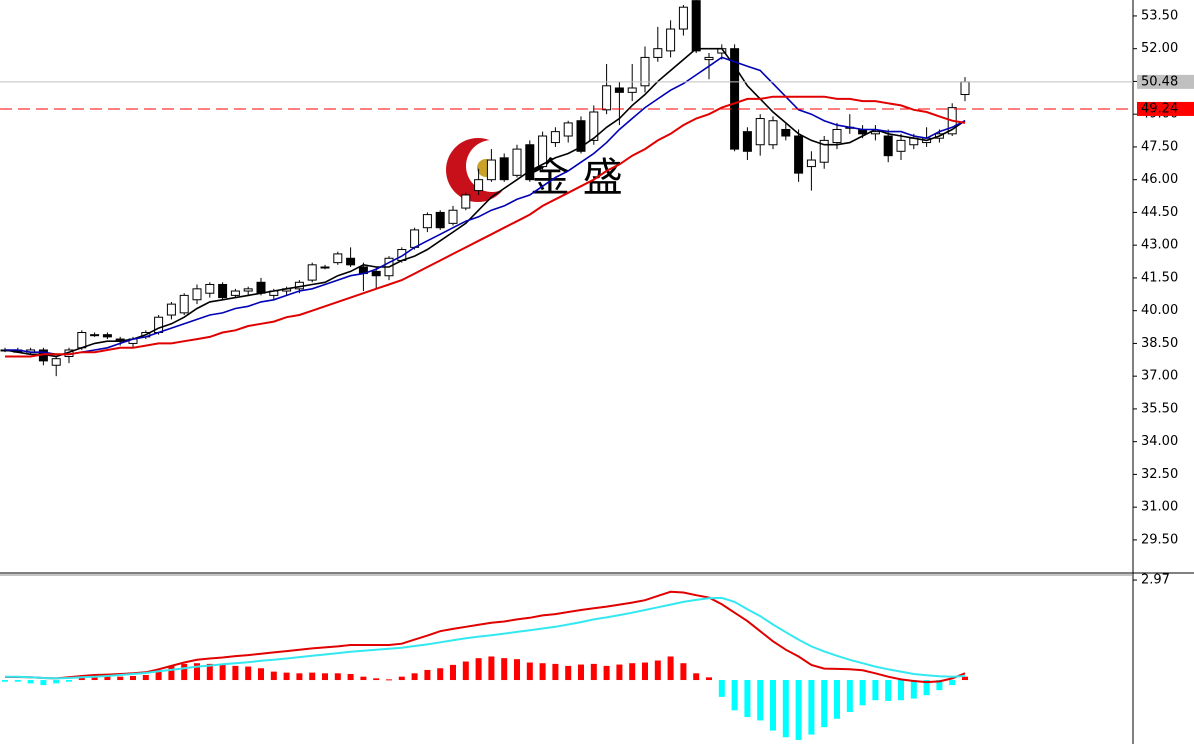  Describe the element at coordinates (1159, 212) in the screenshot. I see `y-tick-label: 44.50` at that location.